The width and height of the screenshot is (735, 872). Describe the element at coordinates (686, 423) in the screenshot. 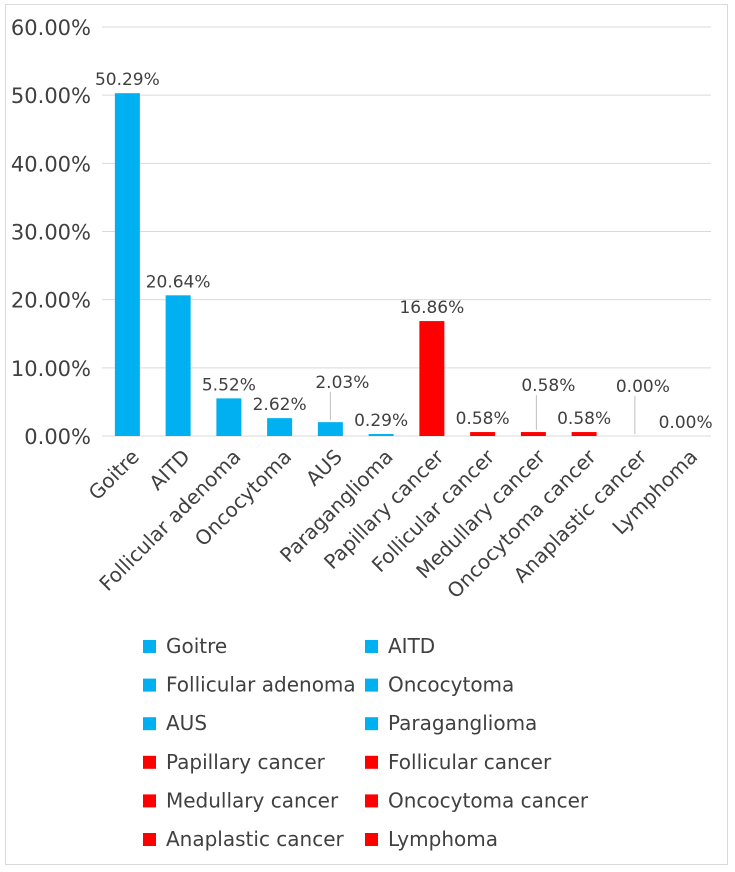

I see `data-label-lymphoma: 0.00%` at that location.